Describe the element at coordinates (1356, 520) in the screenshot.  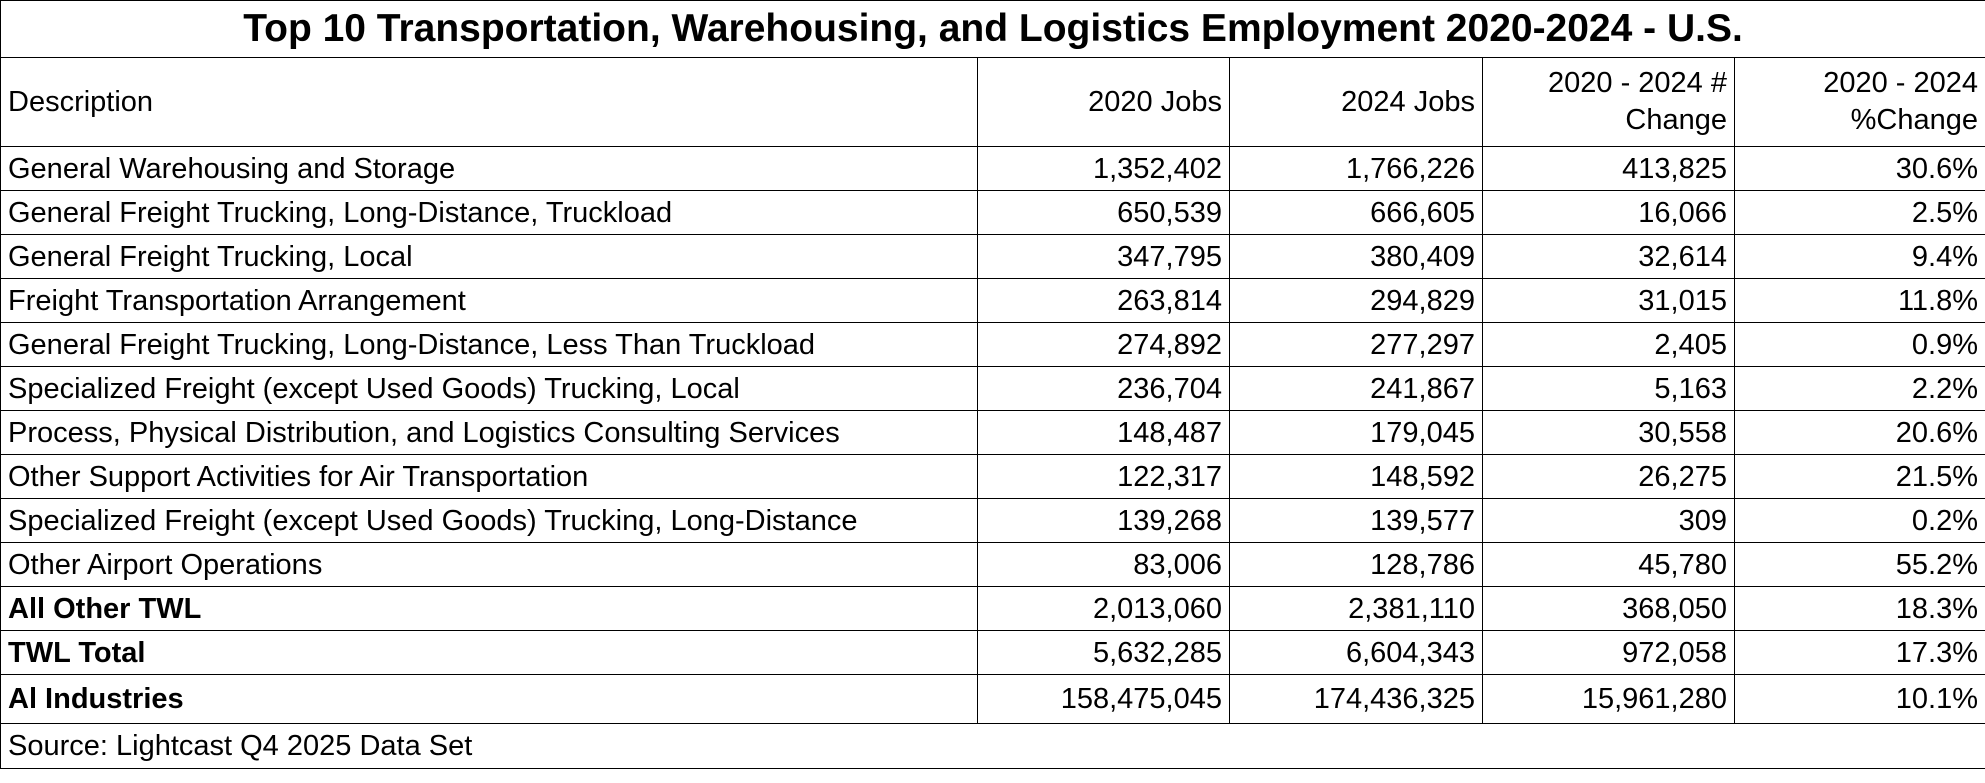
I see `cell-2024-jobs: 139,577` at that location.